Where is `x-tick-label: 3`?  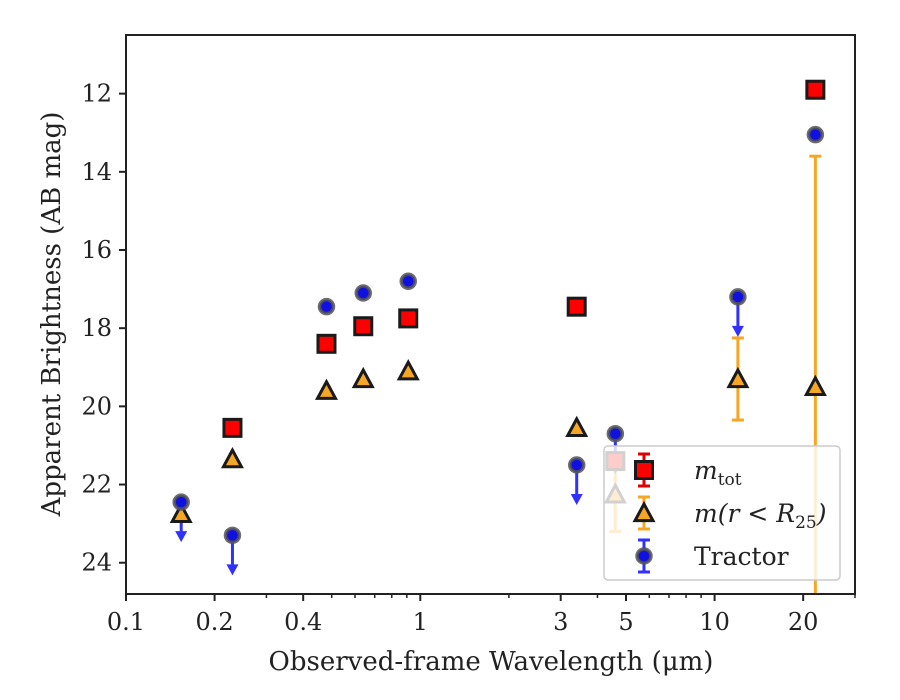
x-tick-label: 3 is located at coordinates (560, 622).